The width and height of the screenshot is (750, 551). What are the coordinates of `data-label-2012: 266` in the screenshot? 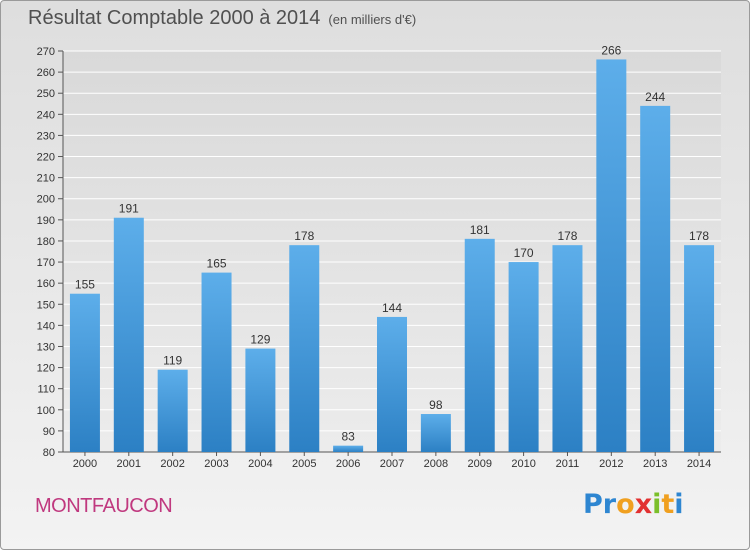 It's located at (611, 50).